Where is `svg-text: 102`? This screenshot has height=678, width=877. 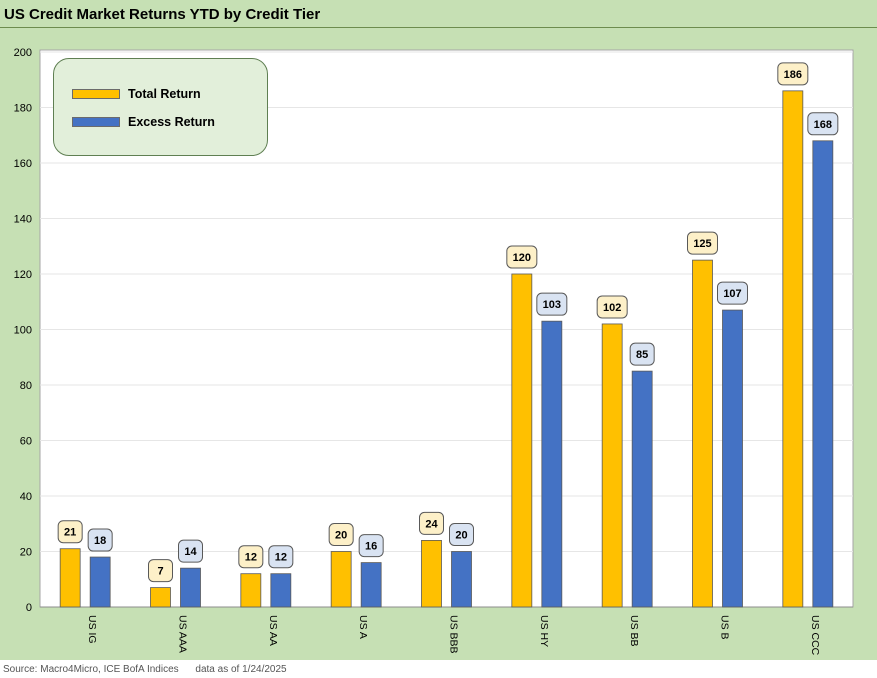 svg-text: 102 is located at coordinates (612, 308).